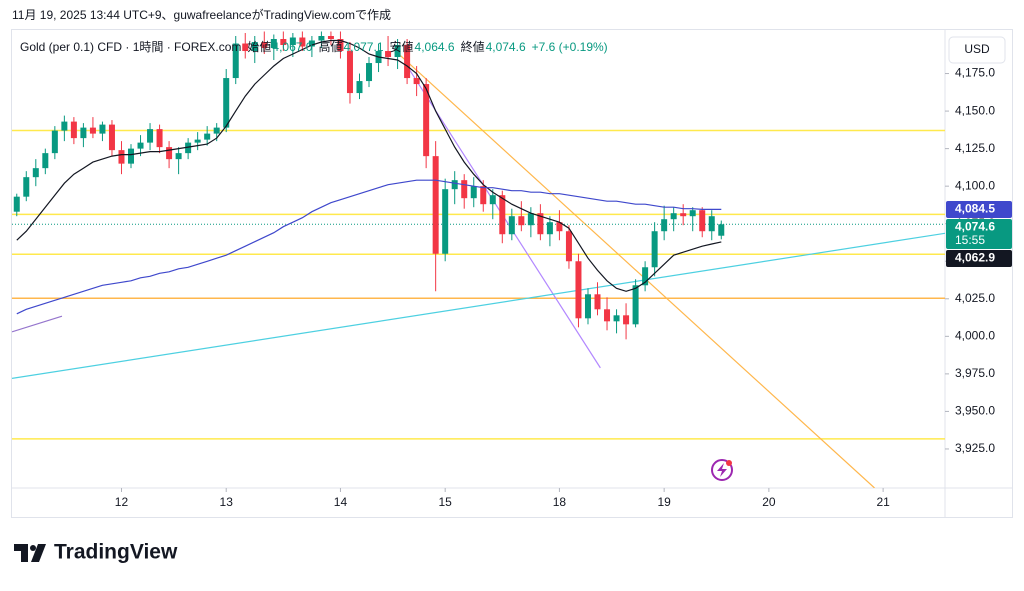  What do you see at coordinates (445, 502) in the screenshot?
I see `x-tick-label: 15` at bounding box center [445, 502].